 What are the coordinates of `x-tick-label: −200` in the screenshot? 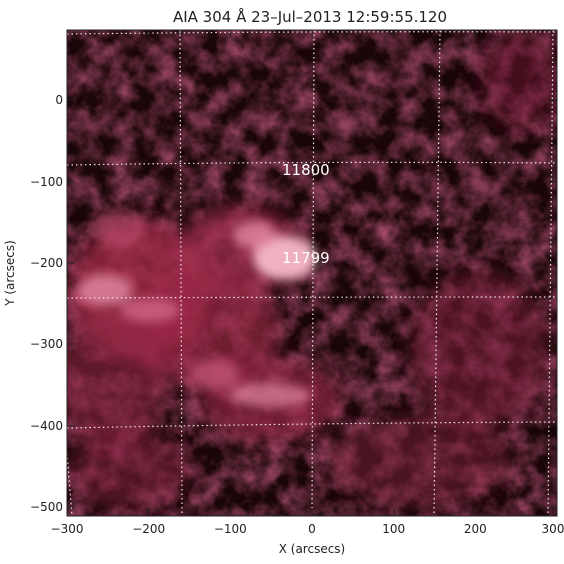 It's located at (148, 529).